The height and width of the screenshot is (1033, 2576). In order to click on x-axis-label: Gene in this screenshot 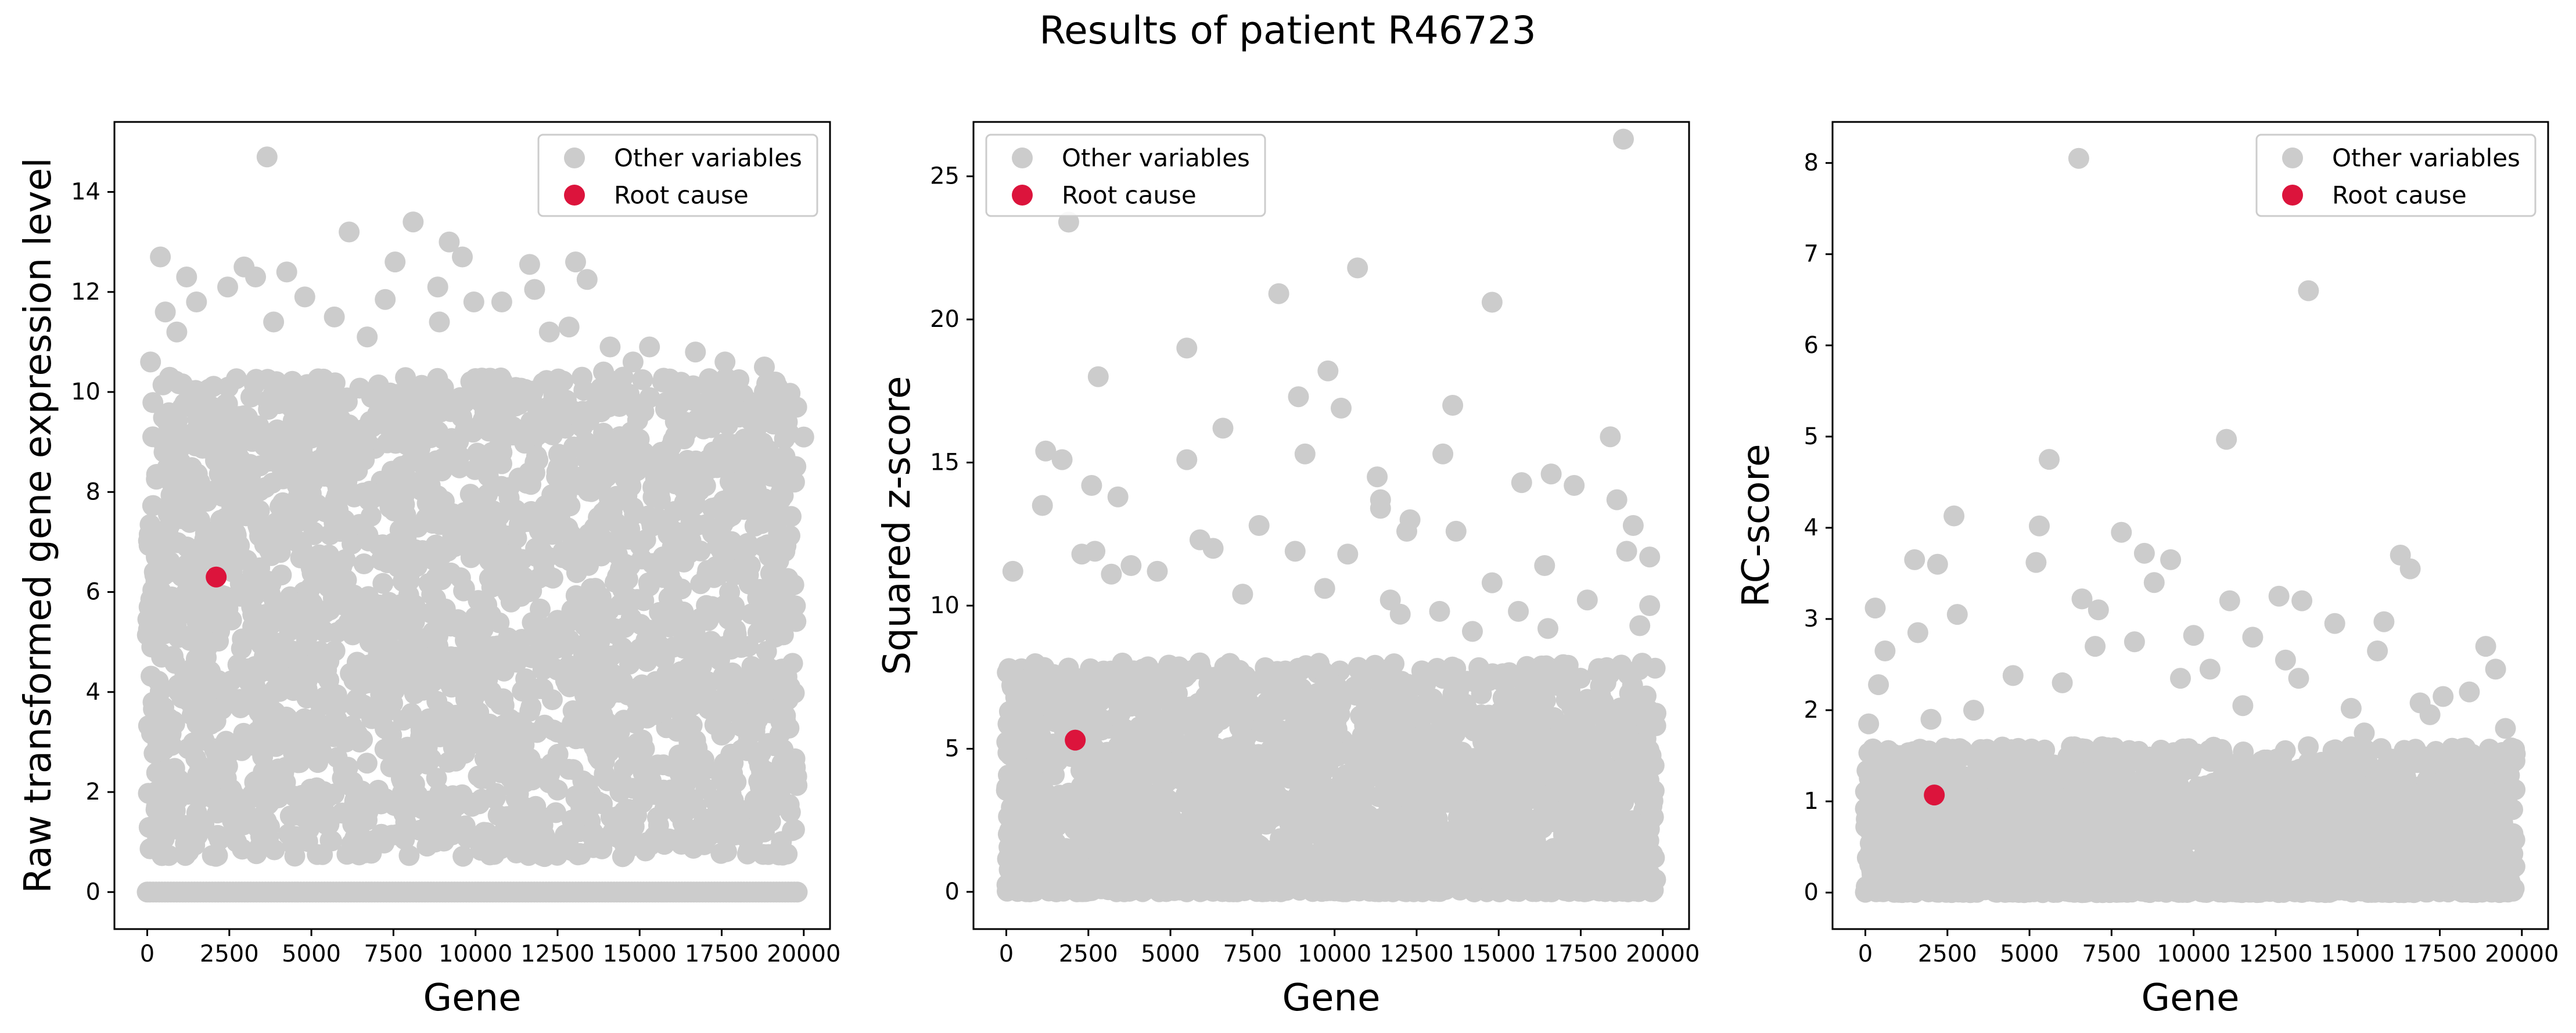, I will do `click(472, 999)`.